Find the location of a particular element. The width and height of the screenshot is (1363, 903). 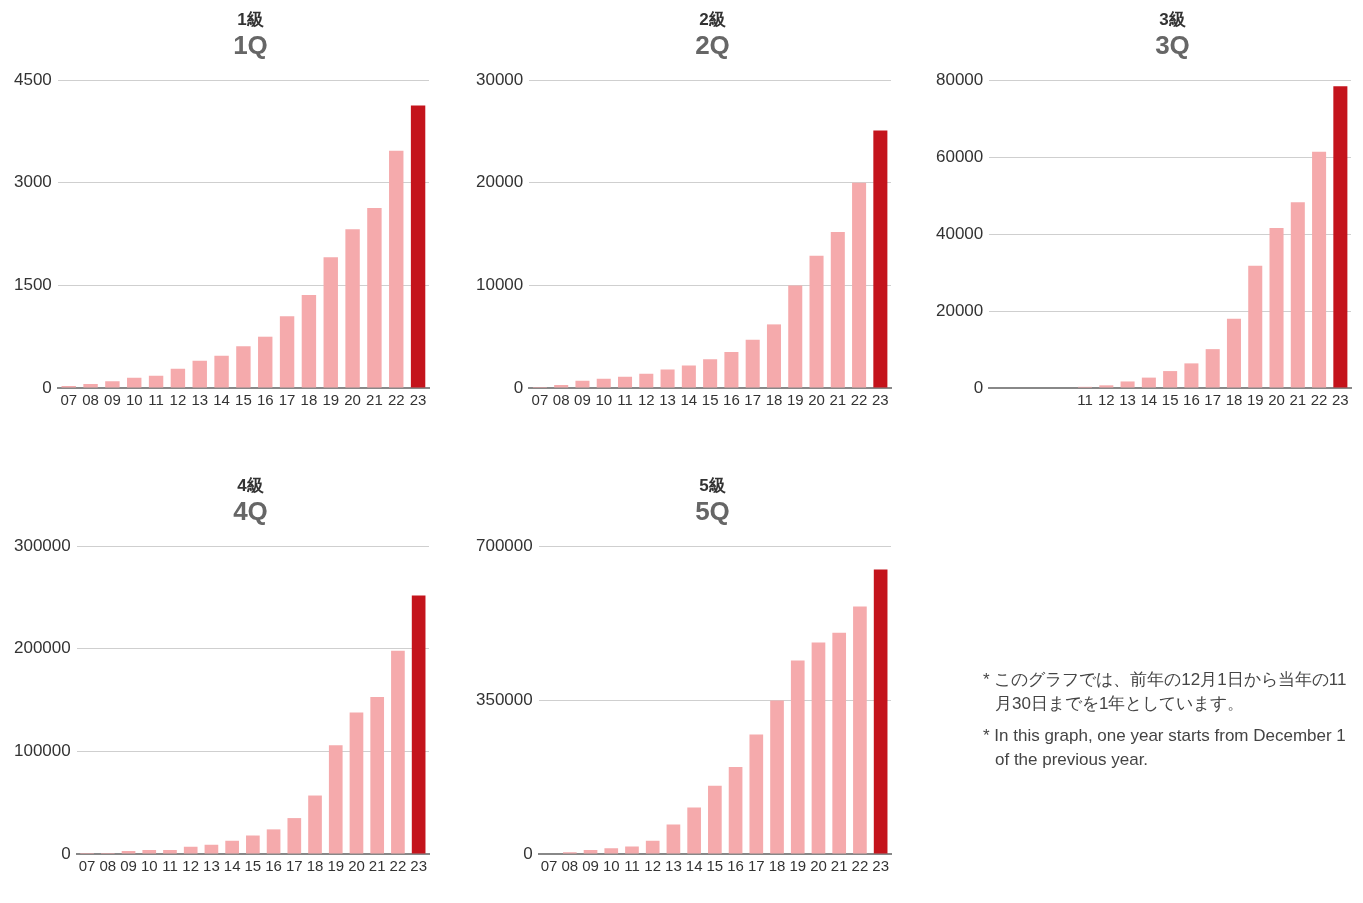

chart-subtitle: 5Q is located at coordinates (712, 512).